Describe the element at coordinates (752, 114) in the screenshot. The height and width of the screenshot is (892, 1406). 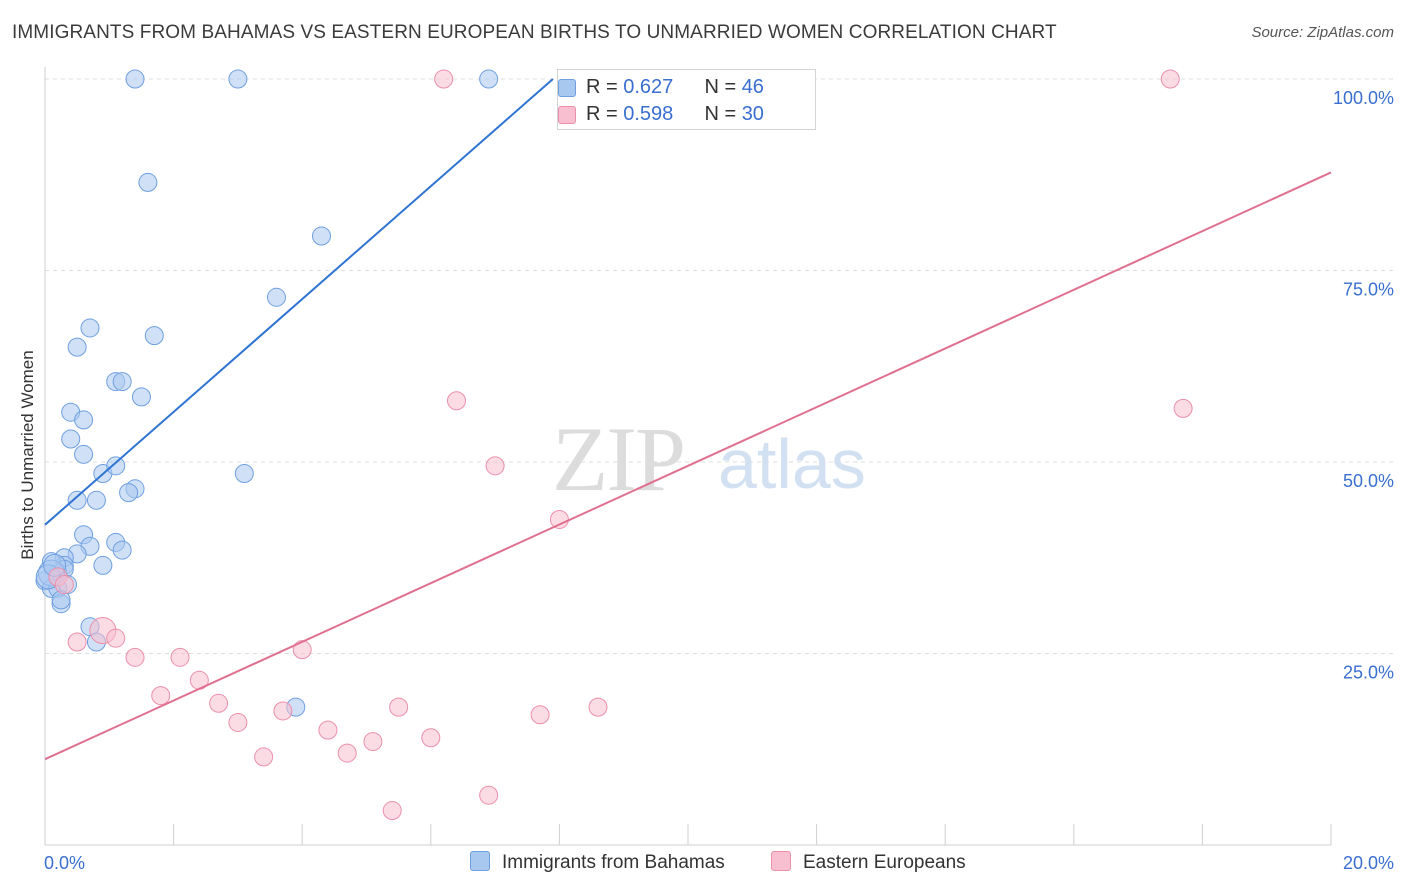
I see `n-value: 30` at that location.